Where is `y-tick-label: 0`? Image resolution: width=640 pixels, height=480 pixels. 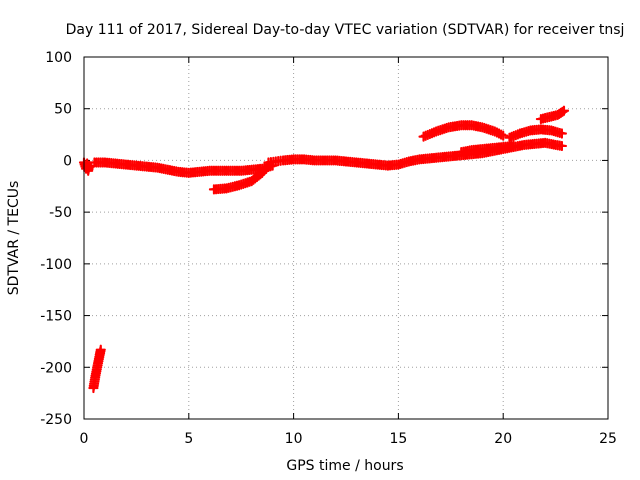
y-tick-label: 0 is located at coordinates (67, 161).